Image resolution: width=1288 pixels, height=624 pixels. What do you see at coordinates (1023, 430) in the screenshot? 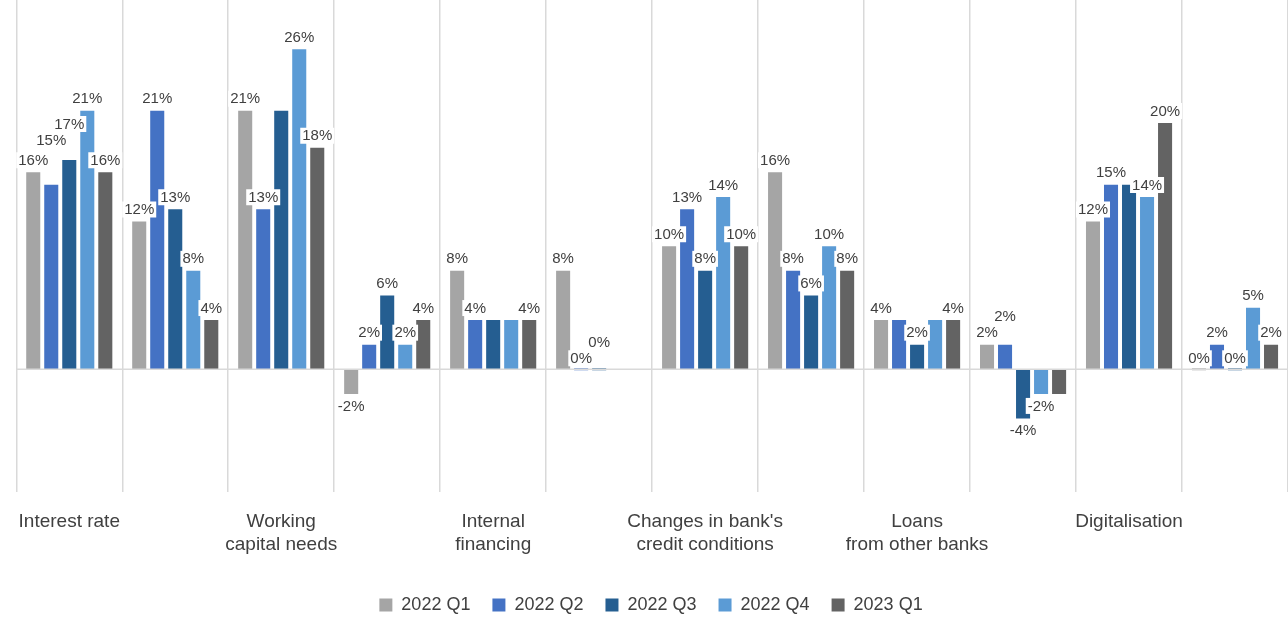
I see `data-label: -4%` at bounding box center [1023, 430].